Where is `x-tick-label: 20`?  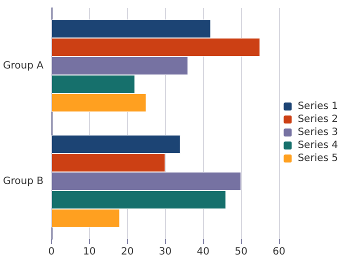
x-tick-label: 20 is located at coordinates (127, 252).